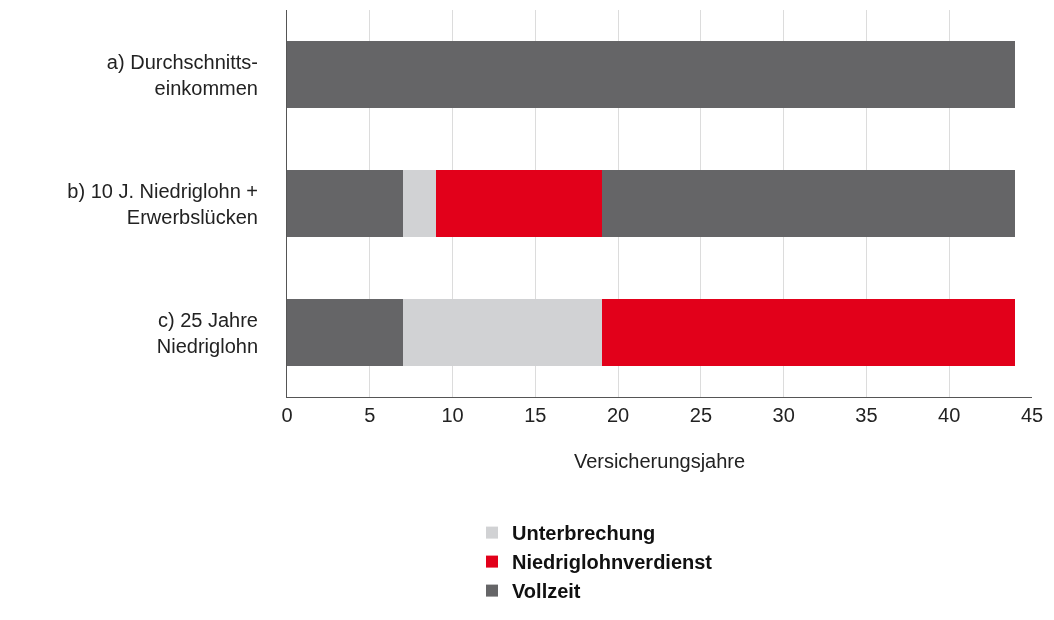  What do you see at coordinates (452, 415) in the screenshot?
I see `x-tick-label: 10` at bounding box center [452, 415].